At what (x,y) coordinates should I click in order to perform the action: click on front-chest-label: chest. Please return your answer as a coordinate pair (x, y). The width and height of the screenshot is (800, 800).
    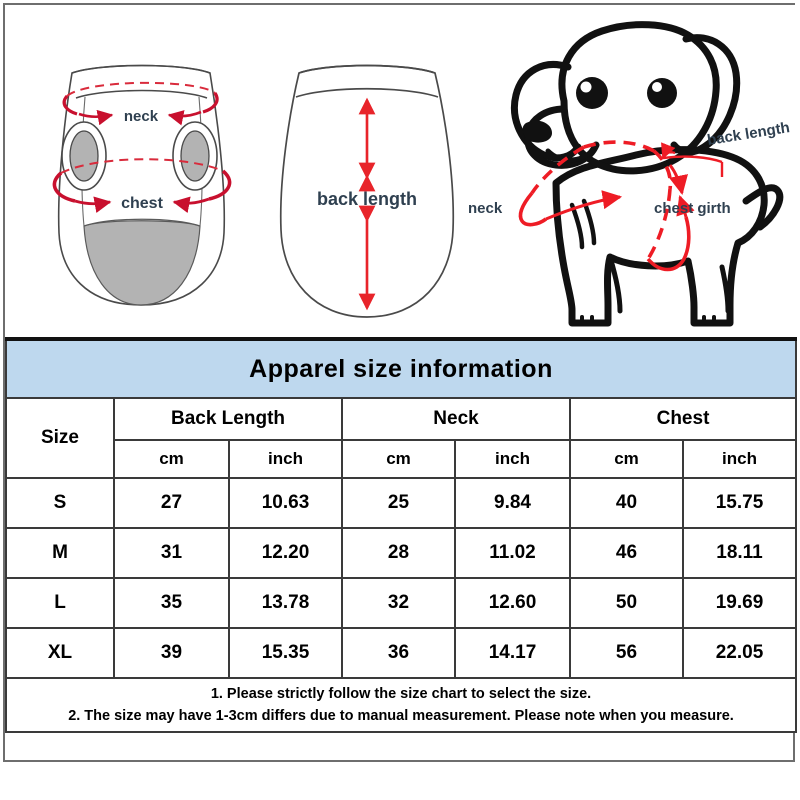
    Looking at the image, I should click on (142, 203).